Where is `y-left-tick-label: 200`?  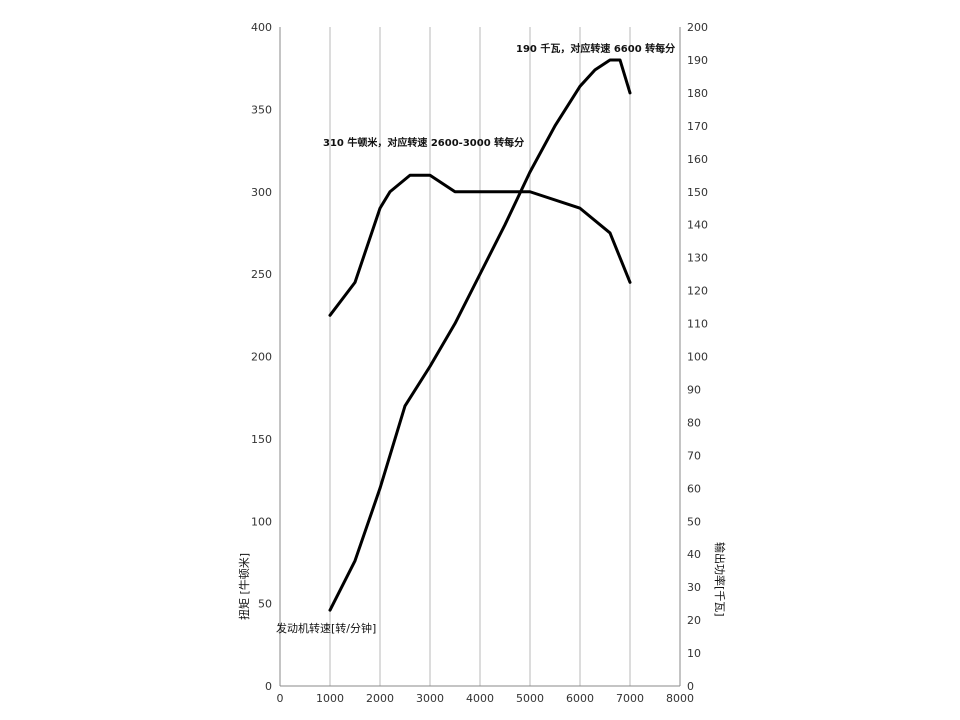
y-left-tick-label: 200 is located at coordinates (261, 357).